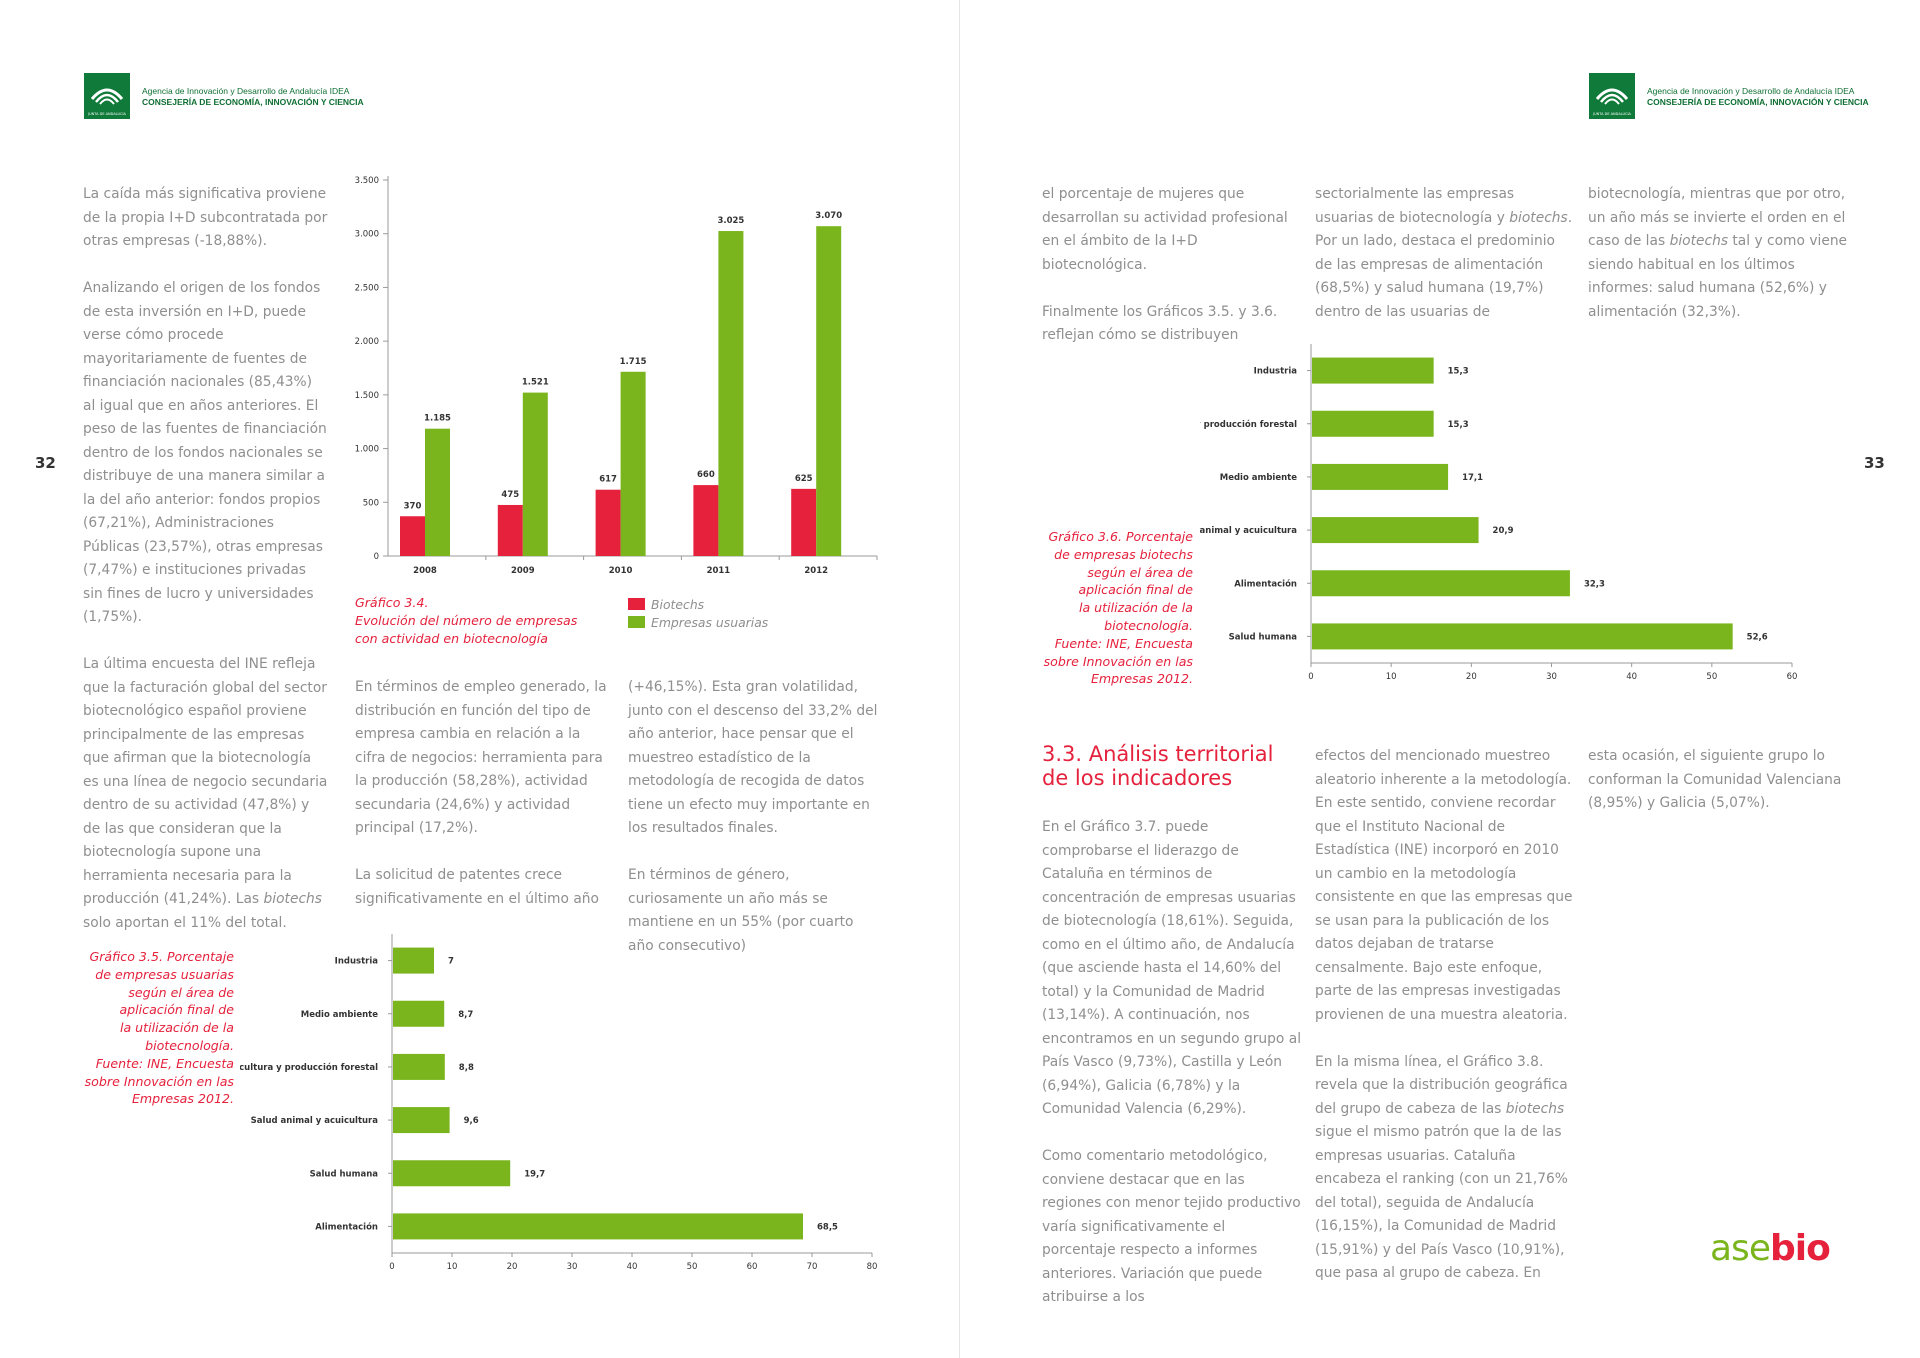  Describe the element at coordinates (719, 571) in the screenshot. I see `x-tick-label: 2011` at that location.